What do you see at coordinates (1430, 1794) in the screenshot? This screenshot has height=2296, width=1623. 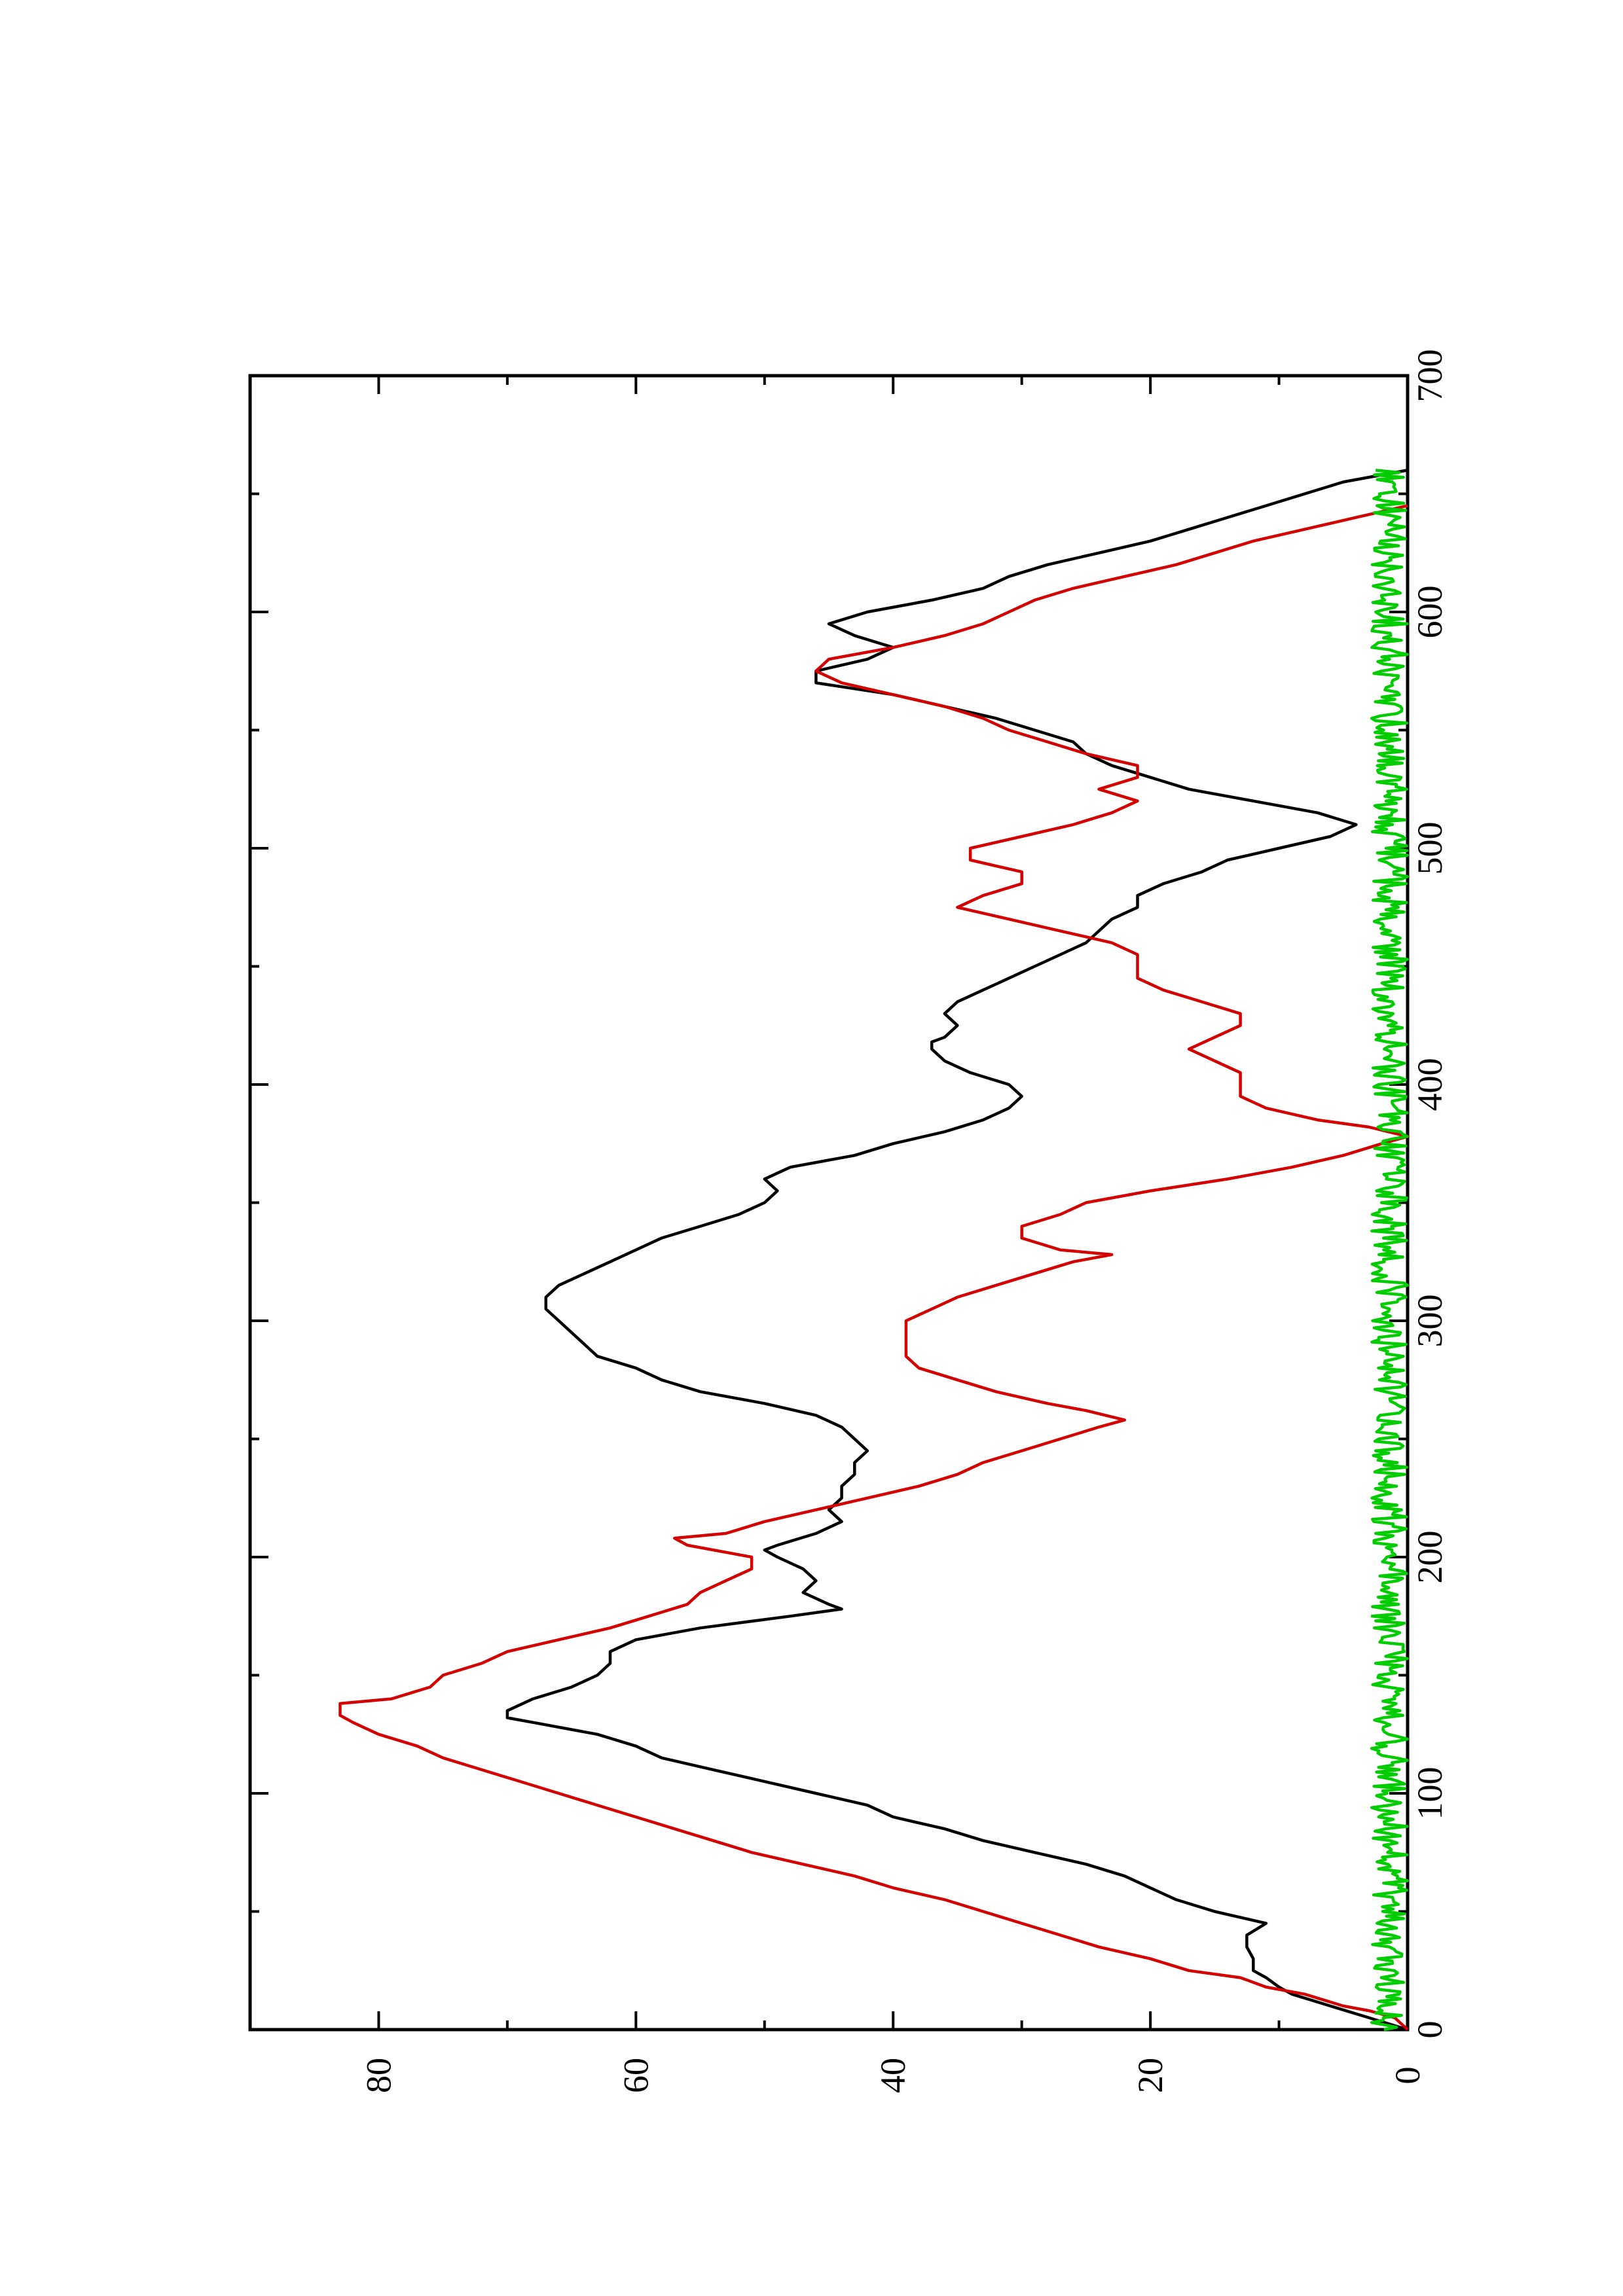 I see `x-tick-label: 100` at bounding box center [1430, 1794].